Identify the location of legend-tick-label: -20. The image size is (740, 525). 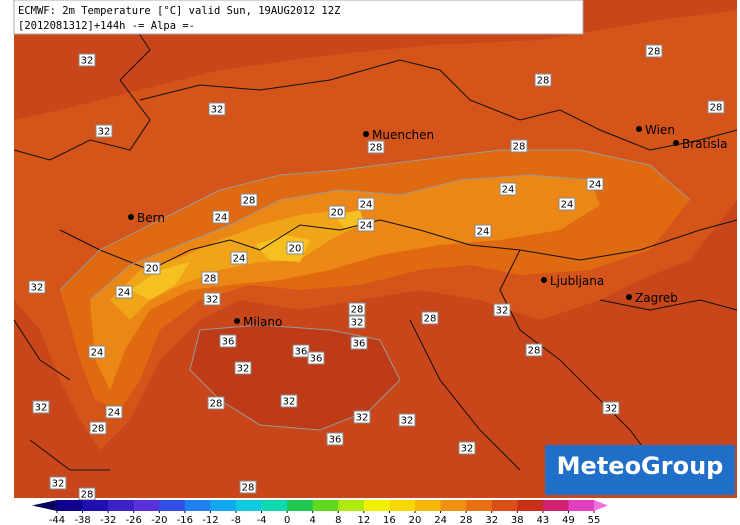
(159, 520).